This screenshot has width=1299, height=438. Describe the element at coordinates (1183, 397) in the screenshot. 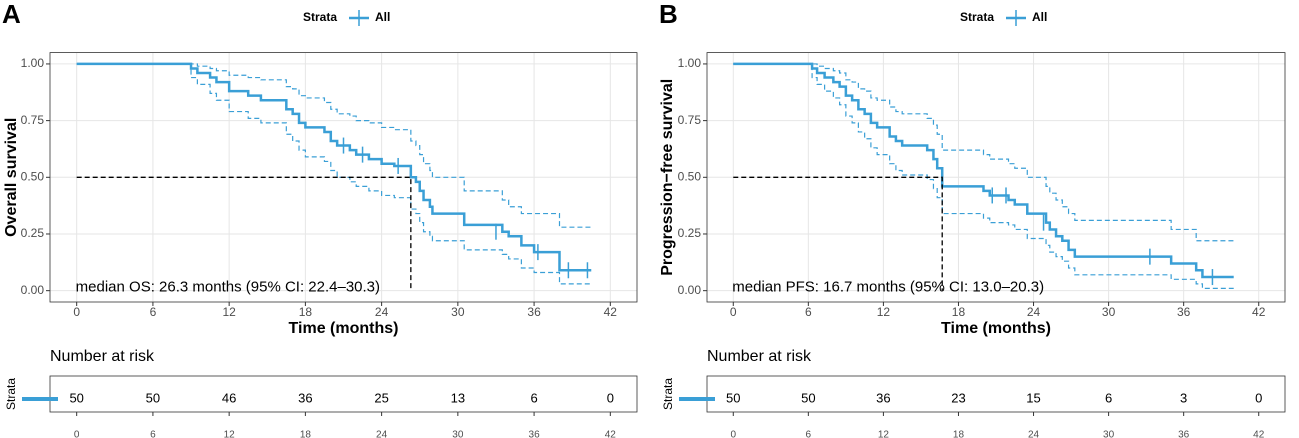

I see `risk-count: 3` at that location.